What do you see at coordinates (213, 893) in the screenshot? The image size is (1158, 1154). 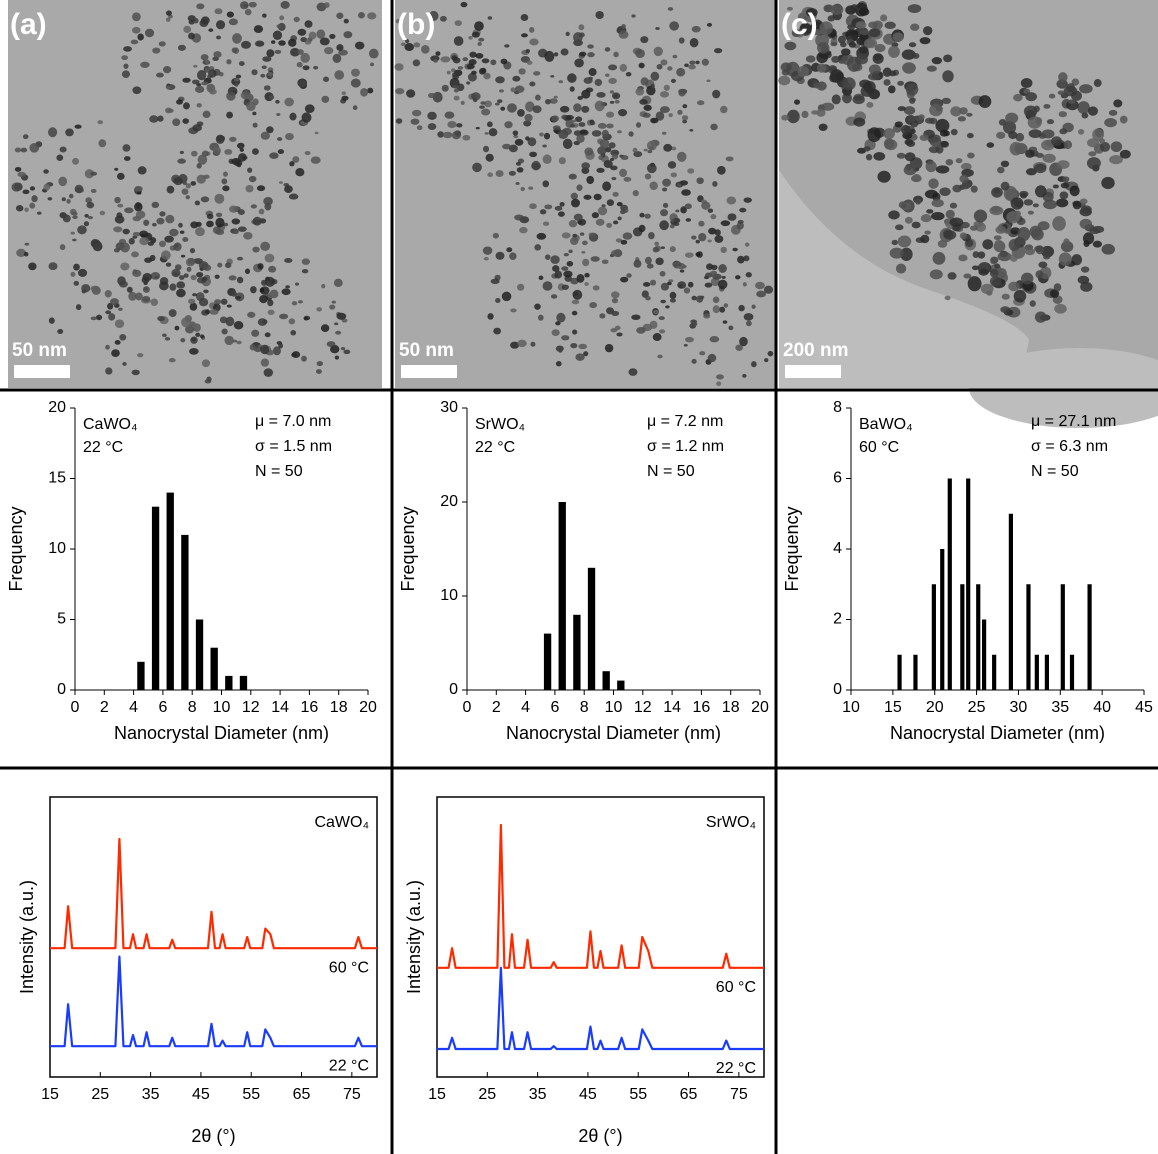 I see `xrd-line` at bounding box center [213, 893].